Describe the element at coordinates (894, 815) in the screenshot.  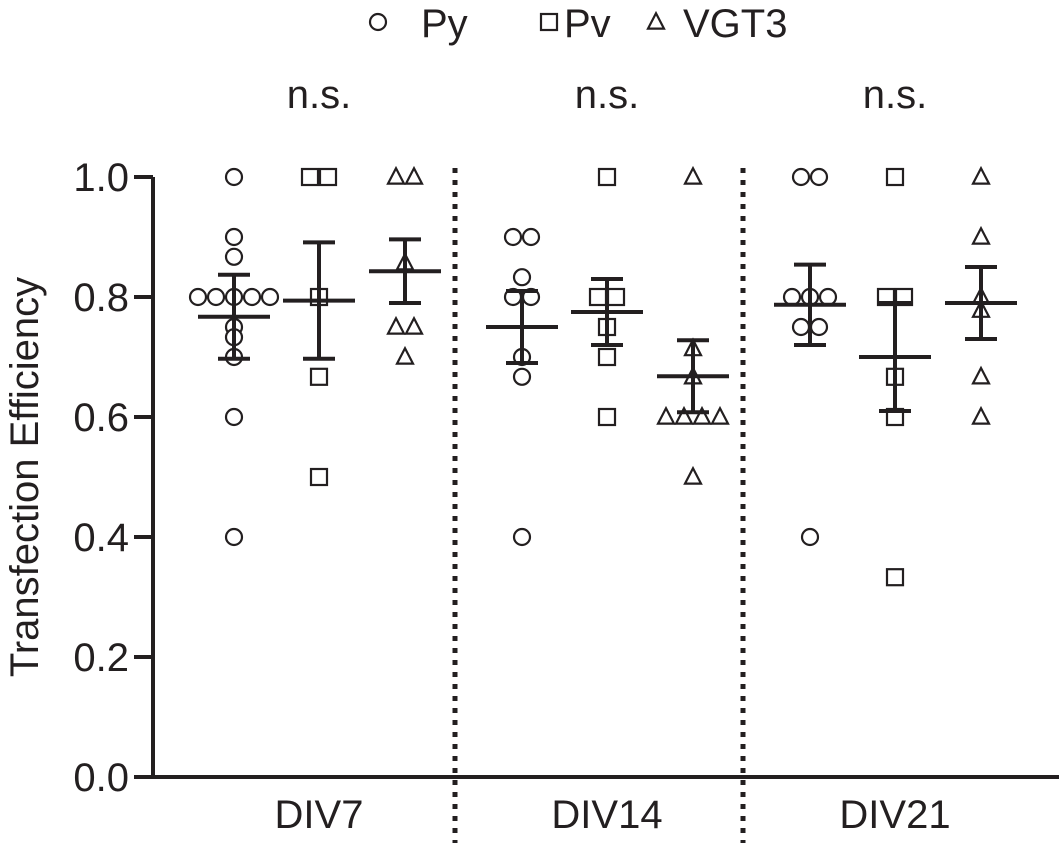
I see `x-tick-label: DIV21` at that location.